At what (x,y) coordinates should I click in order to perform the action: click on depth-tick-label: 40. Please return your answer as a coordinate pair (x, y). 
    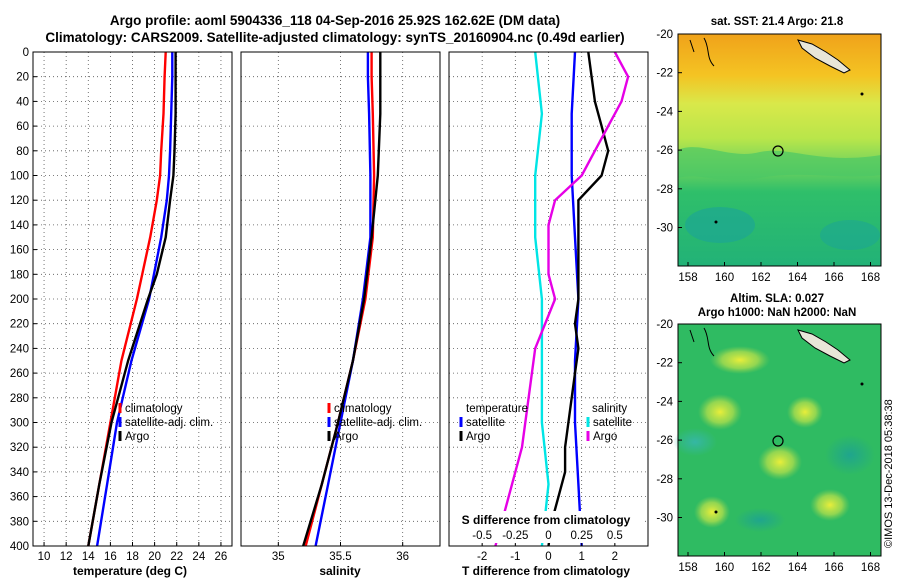
    Looking at the image, I should click on (22, 102).